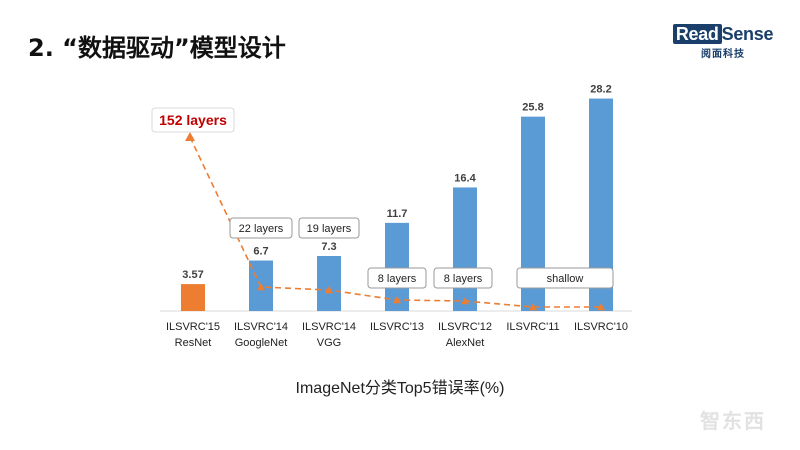 This screenshot has height=450, width=800. Describe the element at coordinates (532, 327) in the screenshot. I see `x-tick-label: ILSVRC'11` at that location.